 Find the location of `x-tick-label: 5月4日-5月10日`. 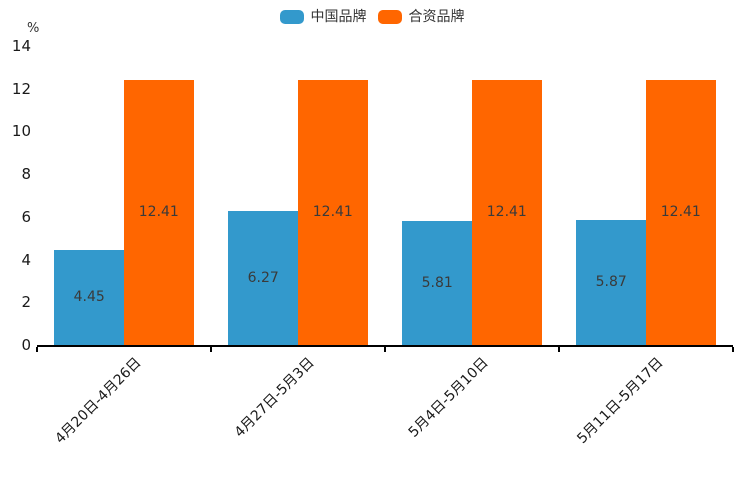

x-tick-label: 5月4日-5月10日 is located at coordinates (449, 397).